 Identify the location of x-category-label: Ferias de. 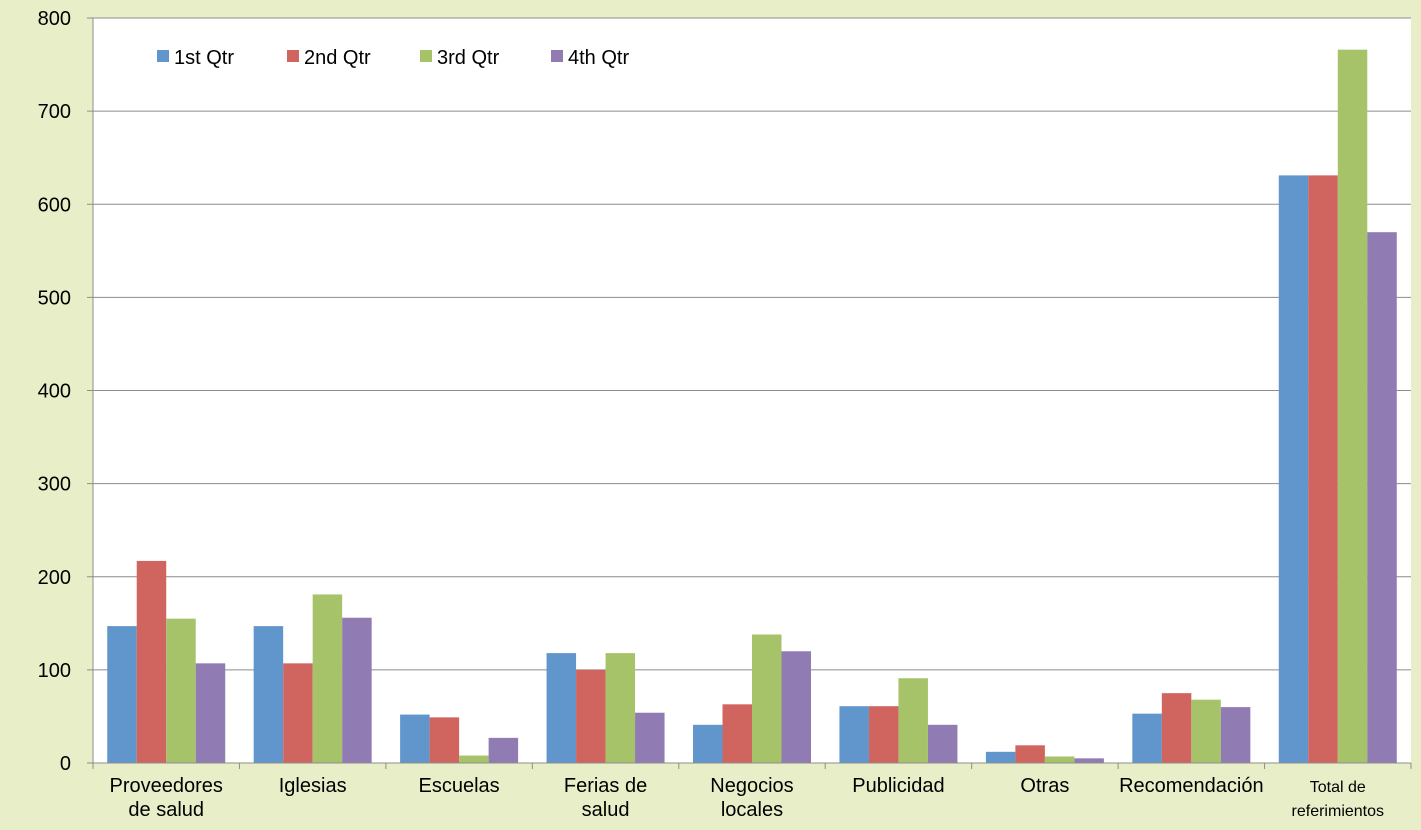
(605, 786).